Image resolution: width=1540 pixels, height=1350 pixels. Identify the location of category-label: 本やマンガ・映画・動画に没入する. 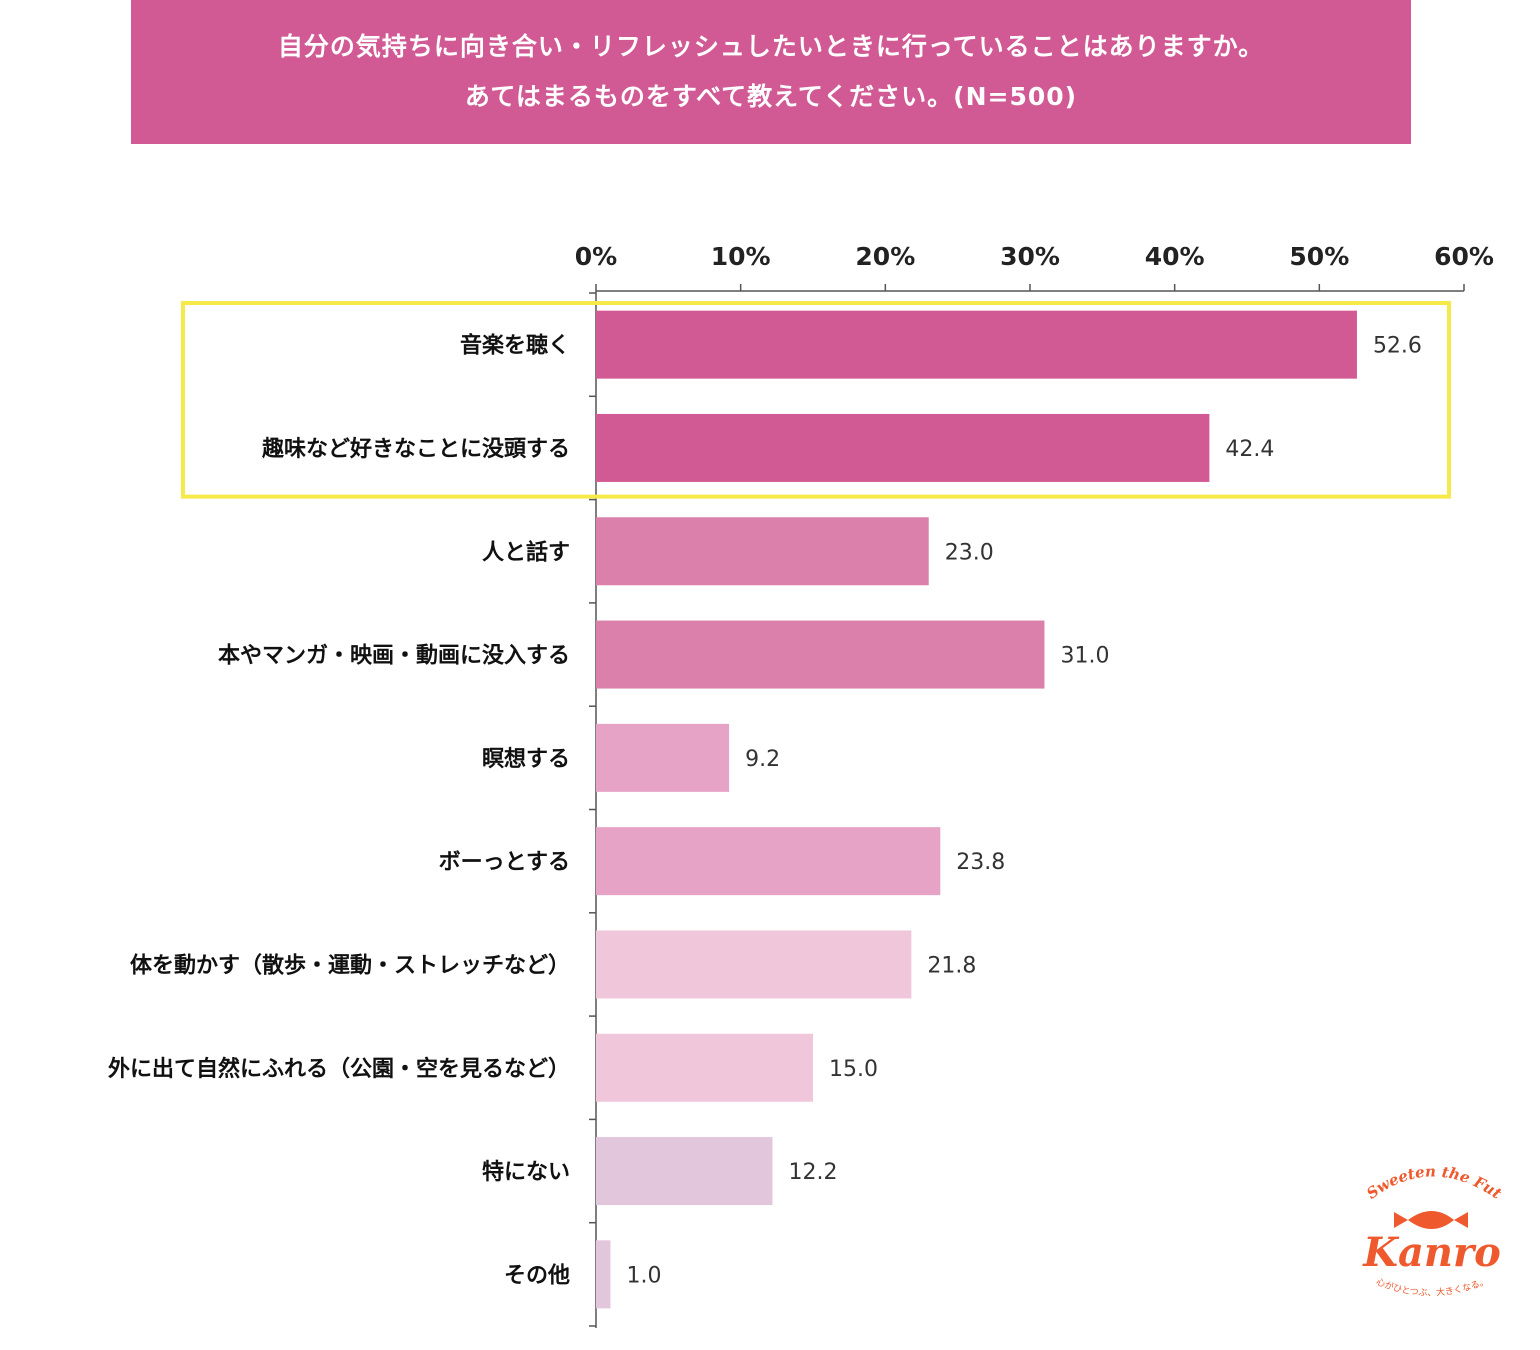
(394, 656).